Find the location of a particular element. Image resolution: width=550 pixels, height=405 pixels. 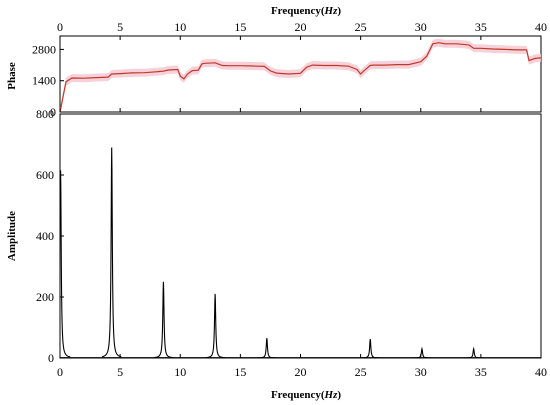

phase-x-tick-label: 10 is located at coordinates (180, 27).